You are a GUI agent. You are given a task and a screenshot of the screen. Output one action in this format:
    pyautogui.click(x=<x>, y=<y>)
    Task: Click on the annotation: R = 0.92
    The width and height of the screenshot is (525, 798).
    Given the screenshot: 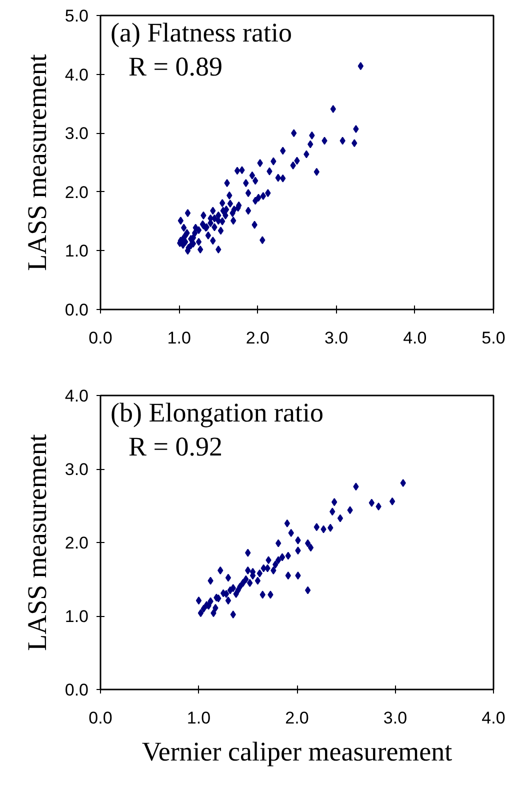 What is the action you would take?
    pyautogui.click(x=175, y=447)
    